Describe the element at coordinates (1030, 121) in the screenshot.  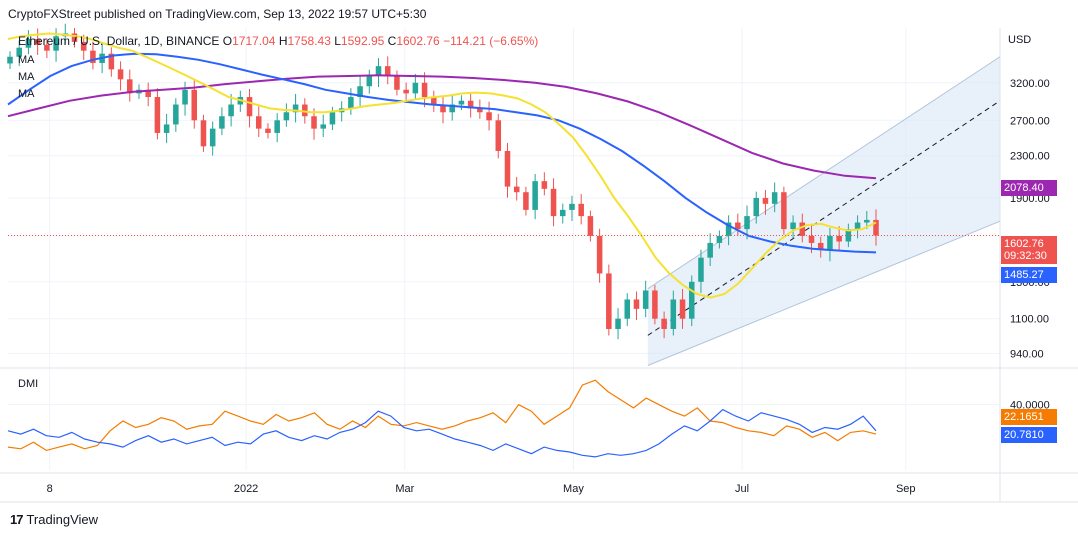
I see `price-tick-label: 2700.00` at that location.